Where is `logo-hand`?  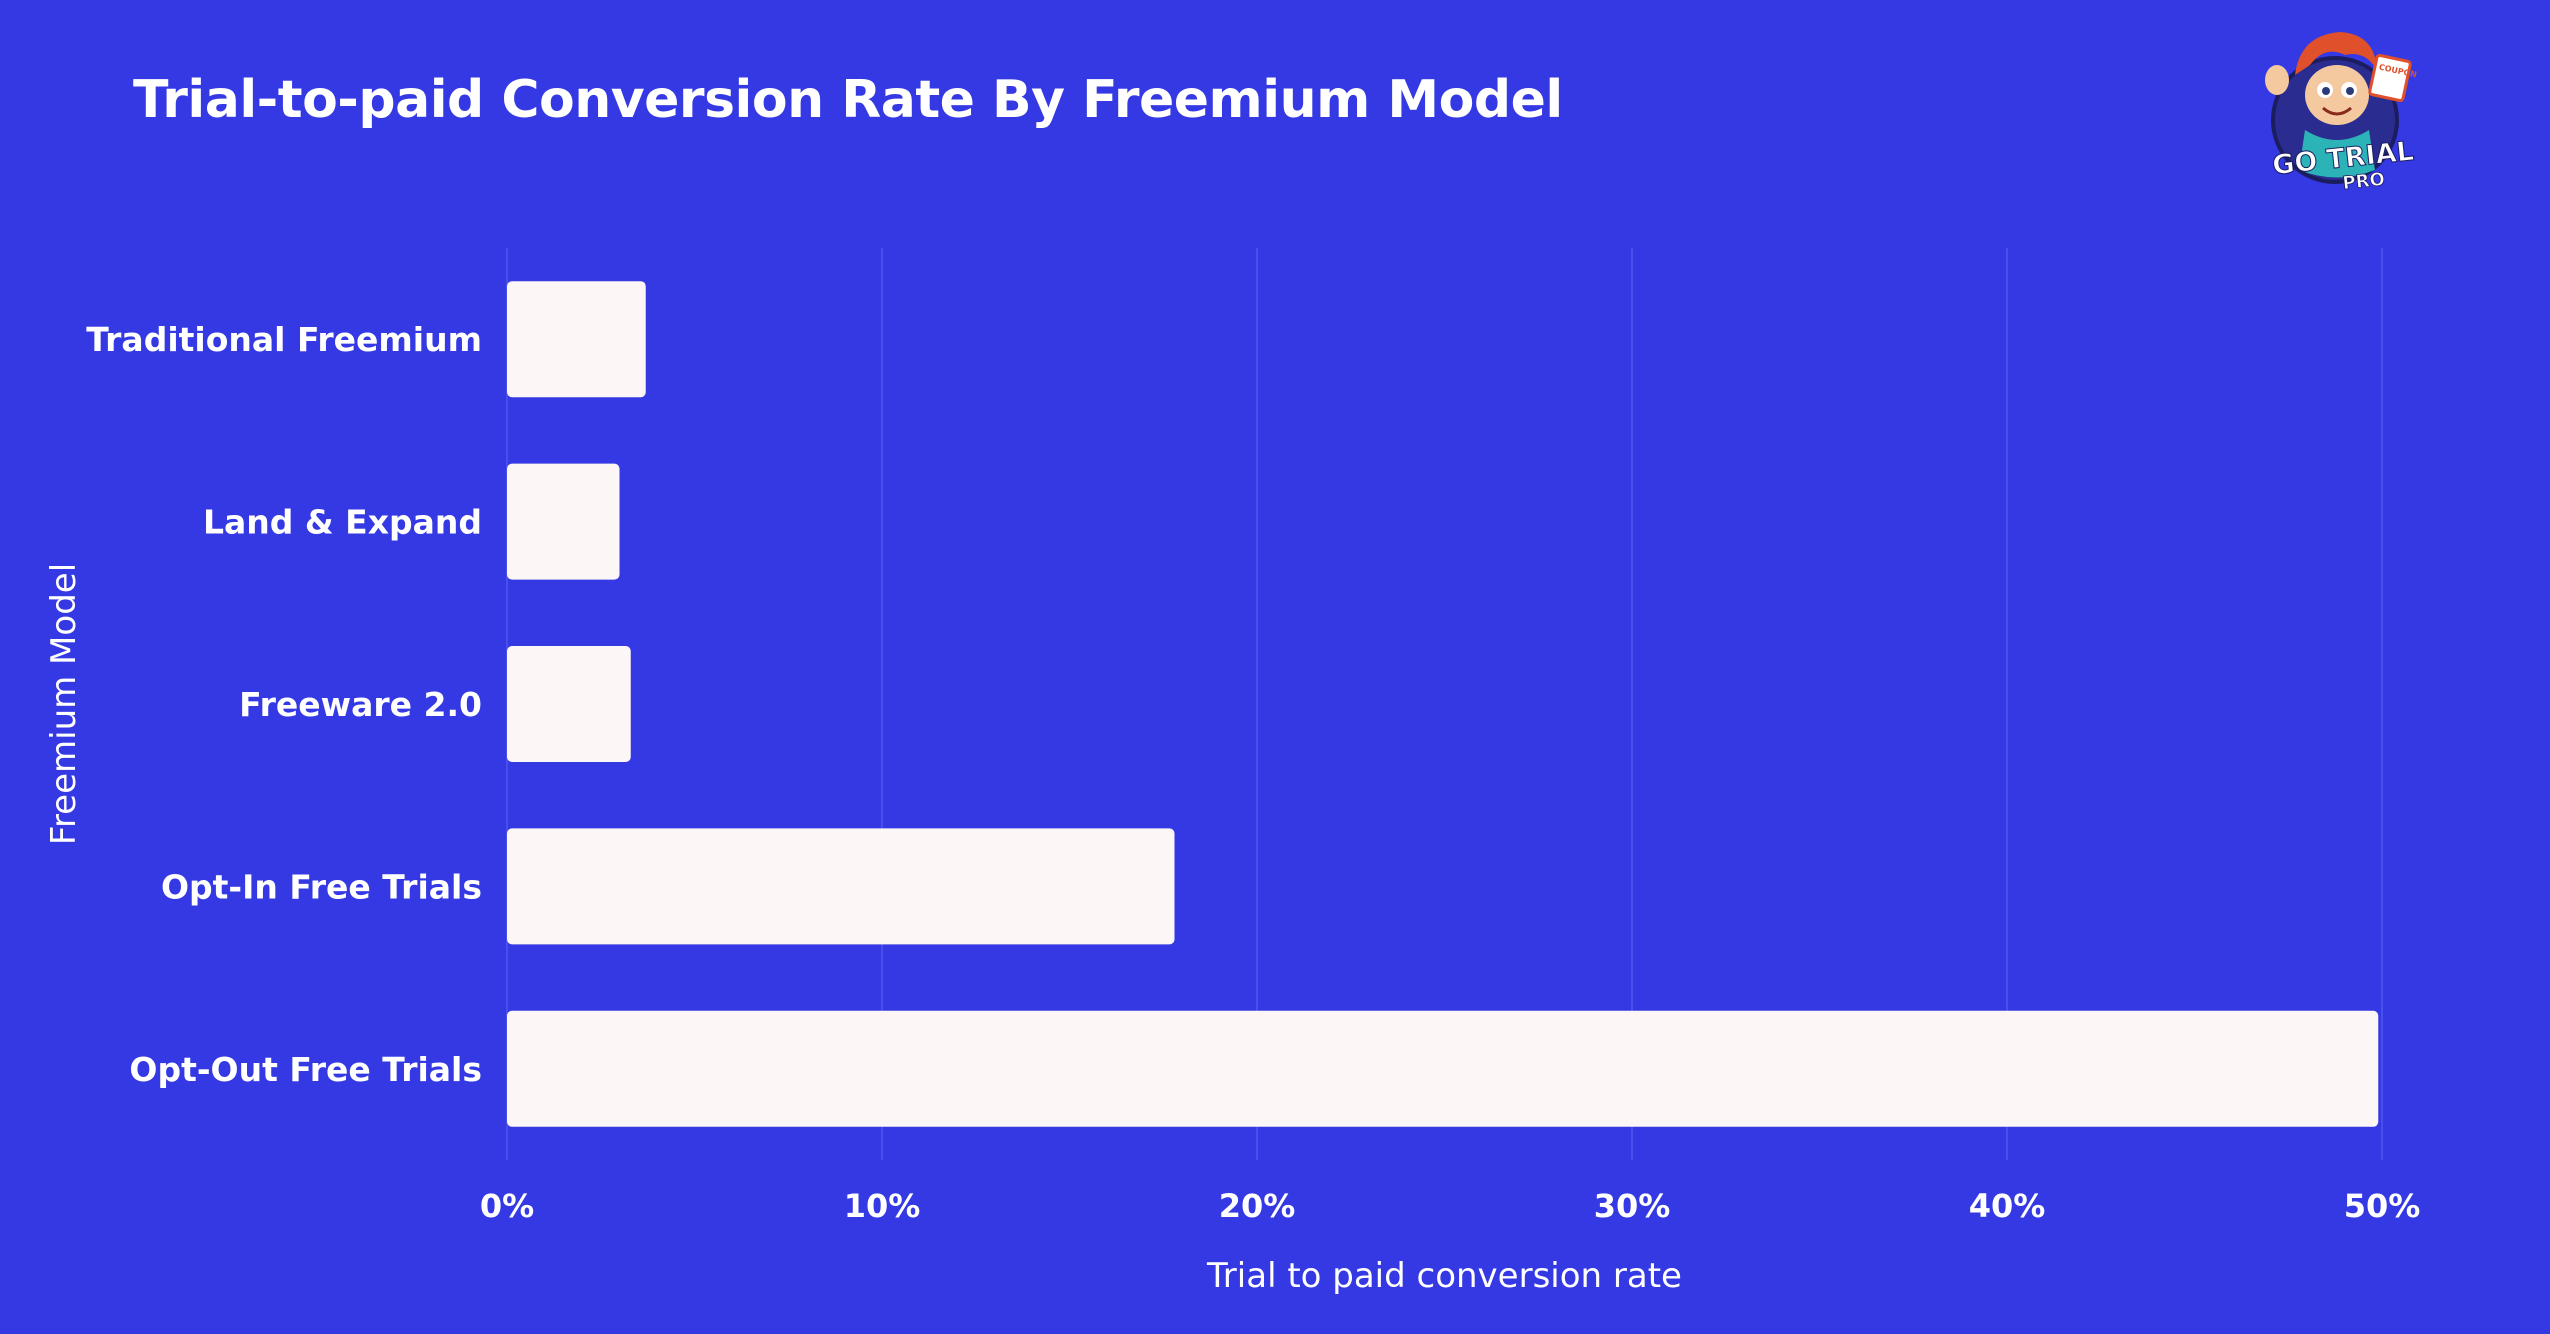 logo-hand is located at coordinates (2277, 80).